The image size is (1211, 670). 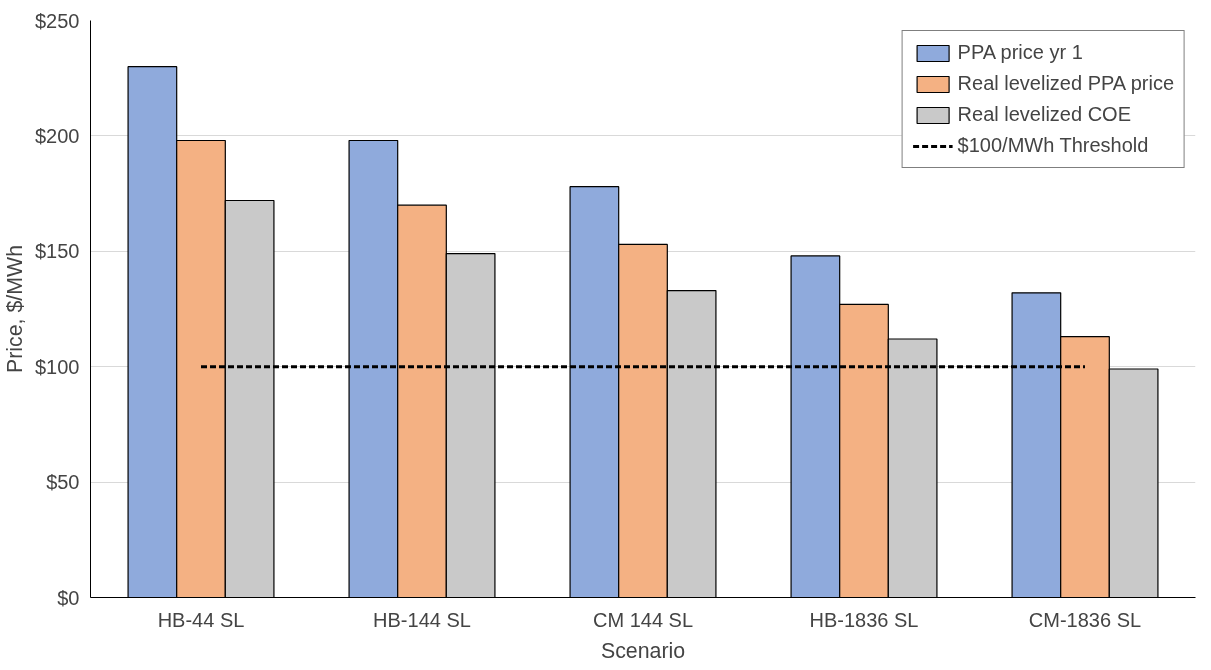 What do you see at coordinates (643, 619) in the screenshot?
I see `x-tick-label: CM 144 SL` at bounding box center [643, 619].